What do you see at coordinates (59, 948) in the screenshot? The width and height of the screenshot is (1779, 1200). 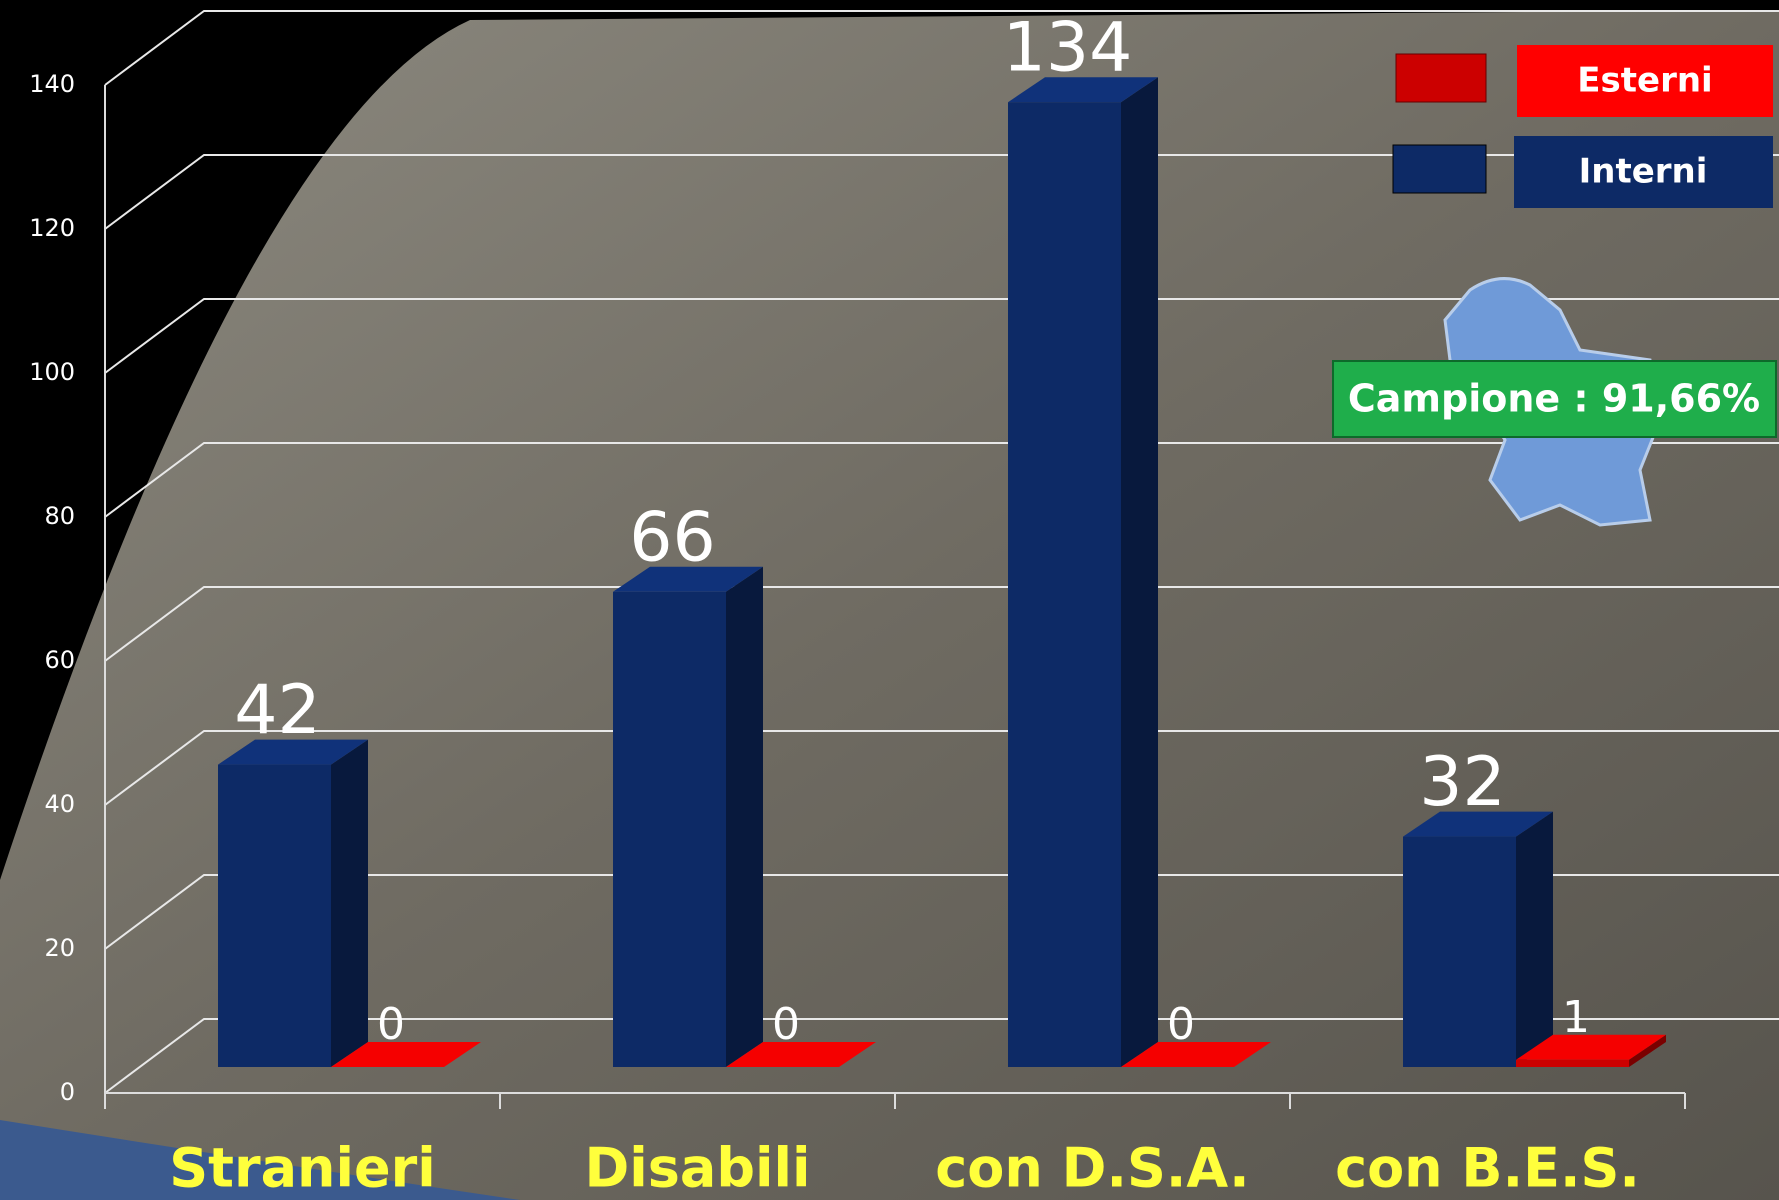 I see `y-tick-label: 20` at bounding box center [59, 948].